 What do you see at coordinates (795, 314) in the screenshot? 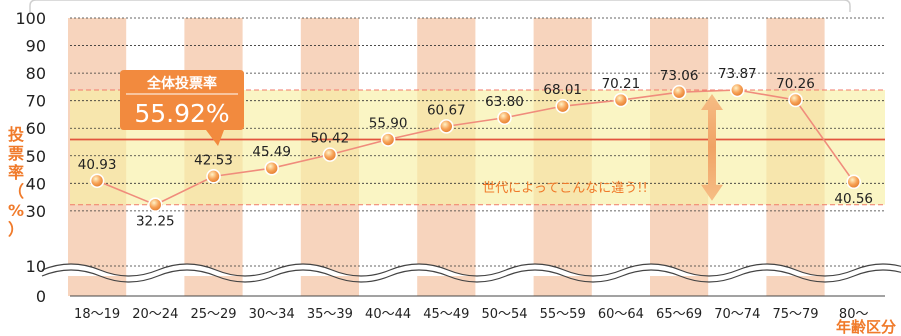
I see `x-tick-label: 75〜79` at bounding box center [795, 314].